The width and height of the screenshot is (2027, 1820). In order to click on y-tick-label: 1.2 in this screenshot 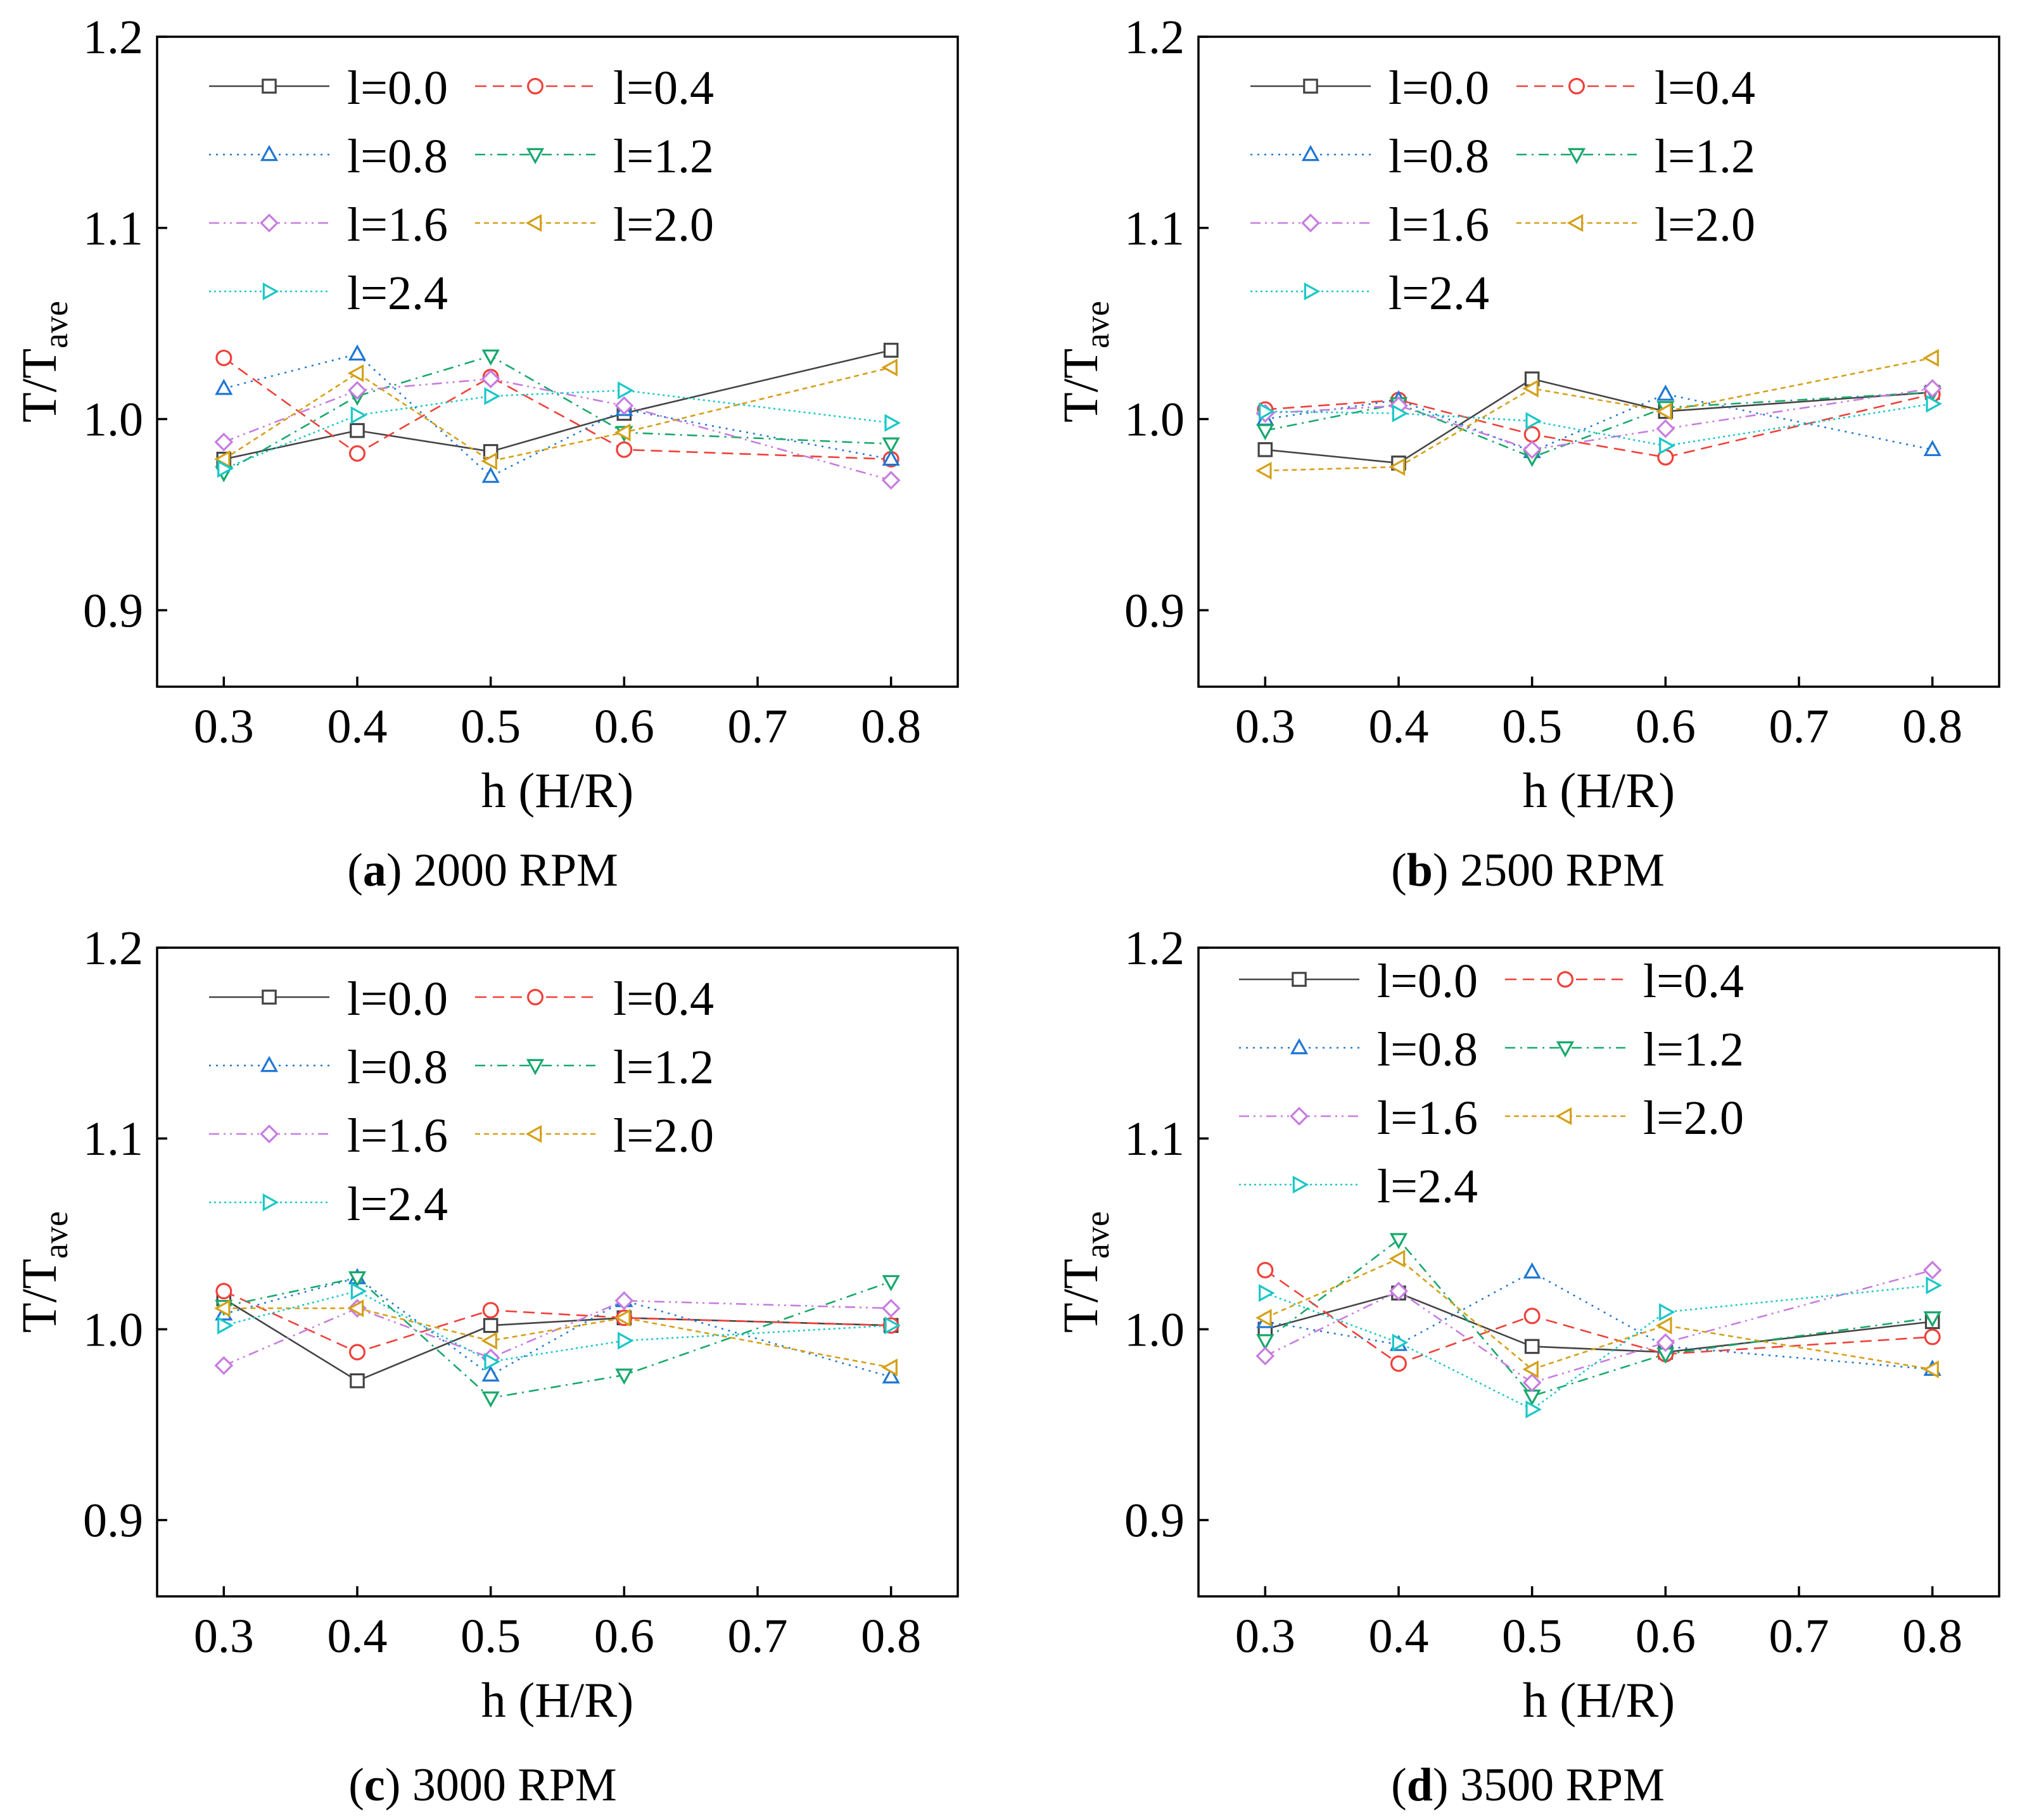, I will do `click(113, 37)`.